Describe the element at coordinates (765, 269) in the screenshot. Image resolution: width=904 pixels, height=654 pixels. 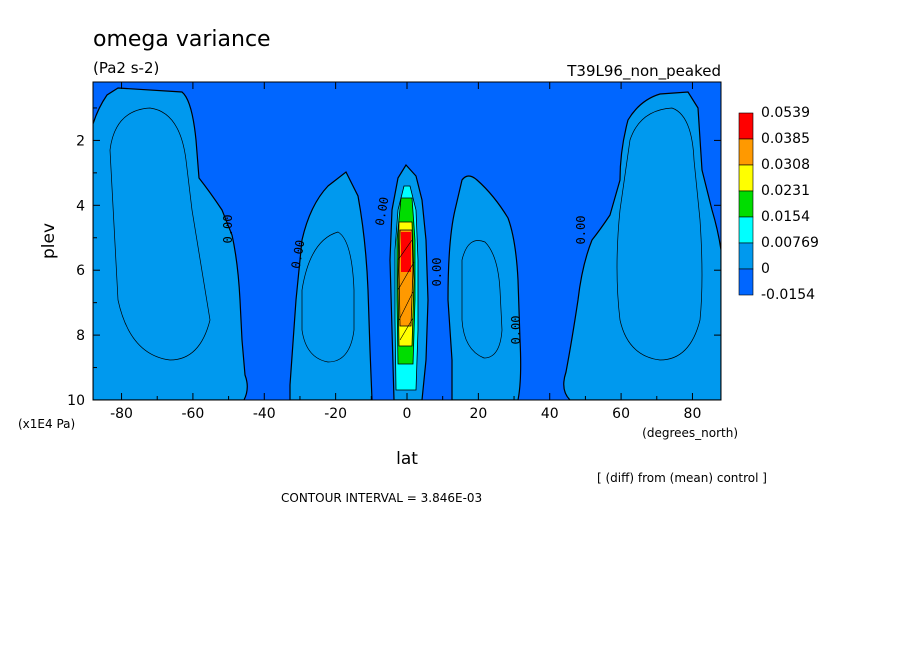
I see `legend-label: 0` at that location.